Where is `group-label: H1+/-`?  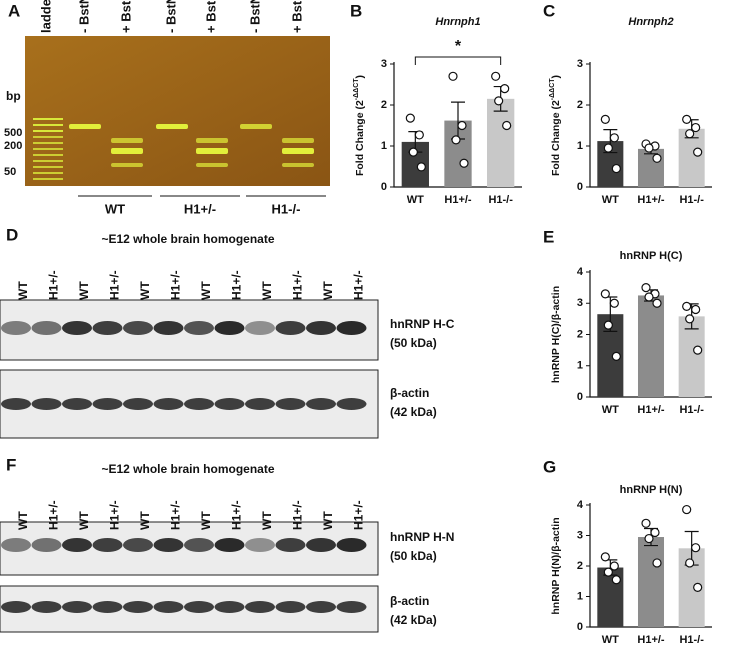
group-label: H1+/- is located at coordinates (200, 208).